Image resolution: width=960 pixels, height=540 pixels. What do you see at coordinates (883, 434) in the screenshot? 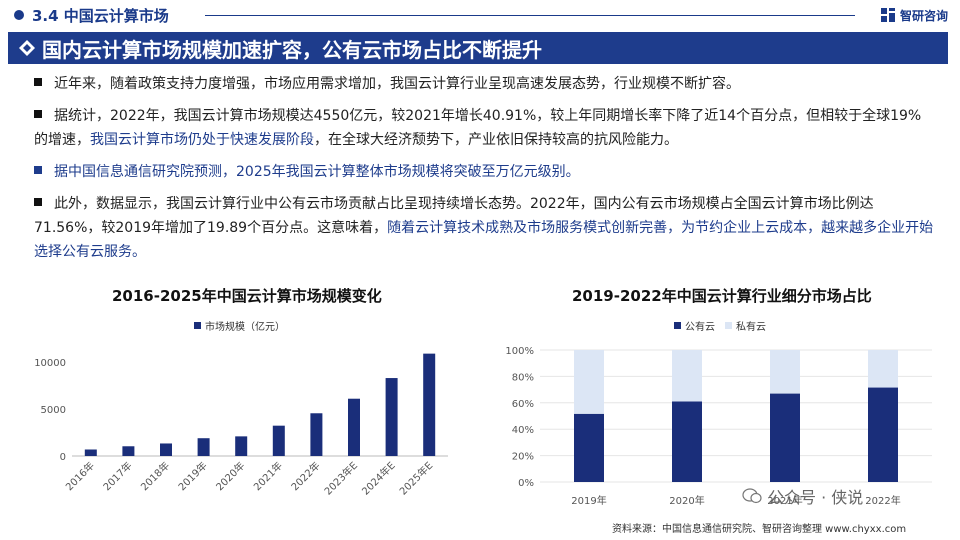
I see `public-cloud-bar-2022年` at bounding box center [883, 434].